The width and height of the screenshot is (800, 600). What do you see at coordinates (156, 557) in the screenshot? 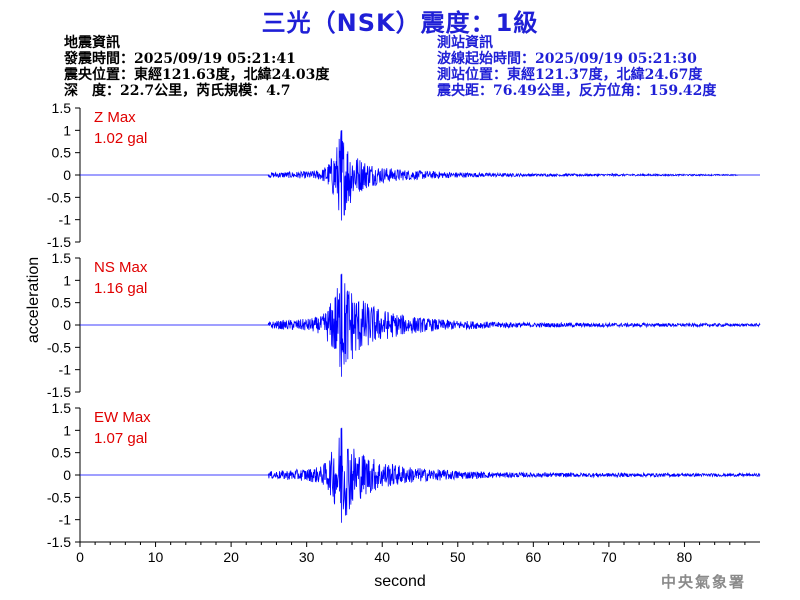
I see `x-tick-label: 10` at bounding box center [156, 557].